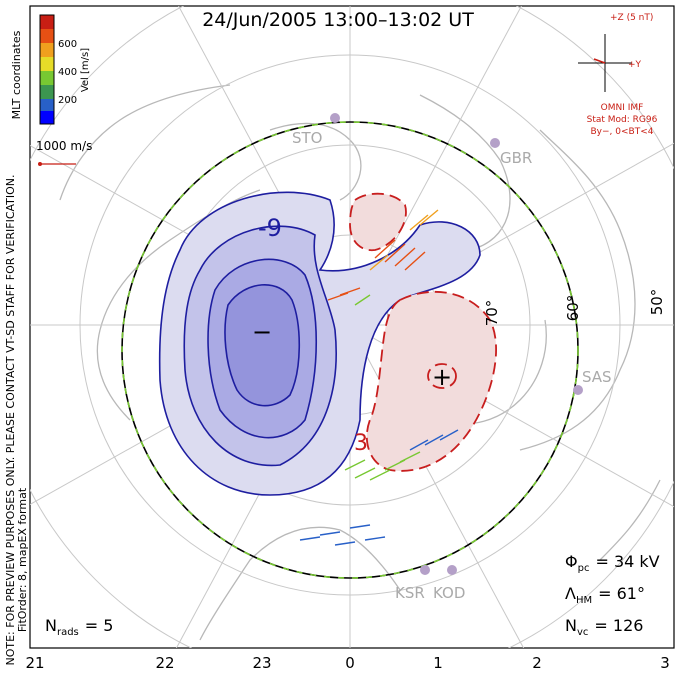  Describe the element at coordinates (584, 600) in the screenshot. I see `lambda-hm-sub: HM` at that location.